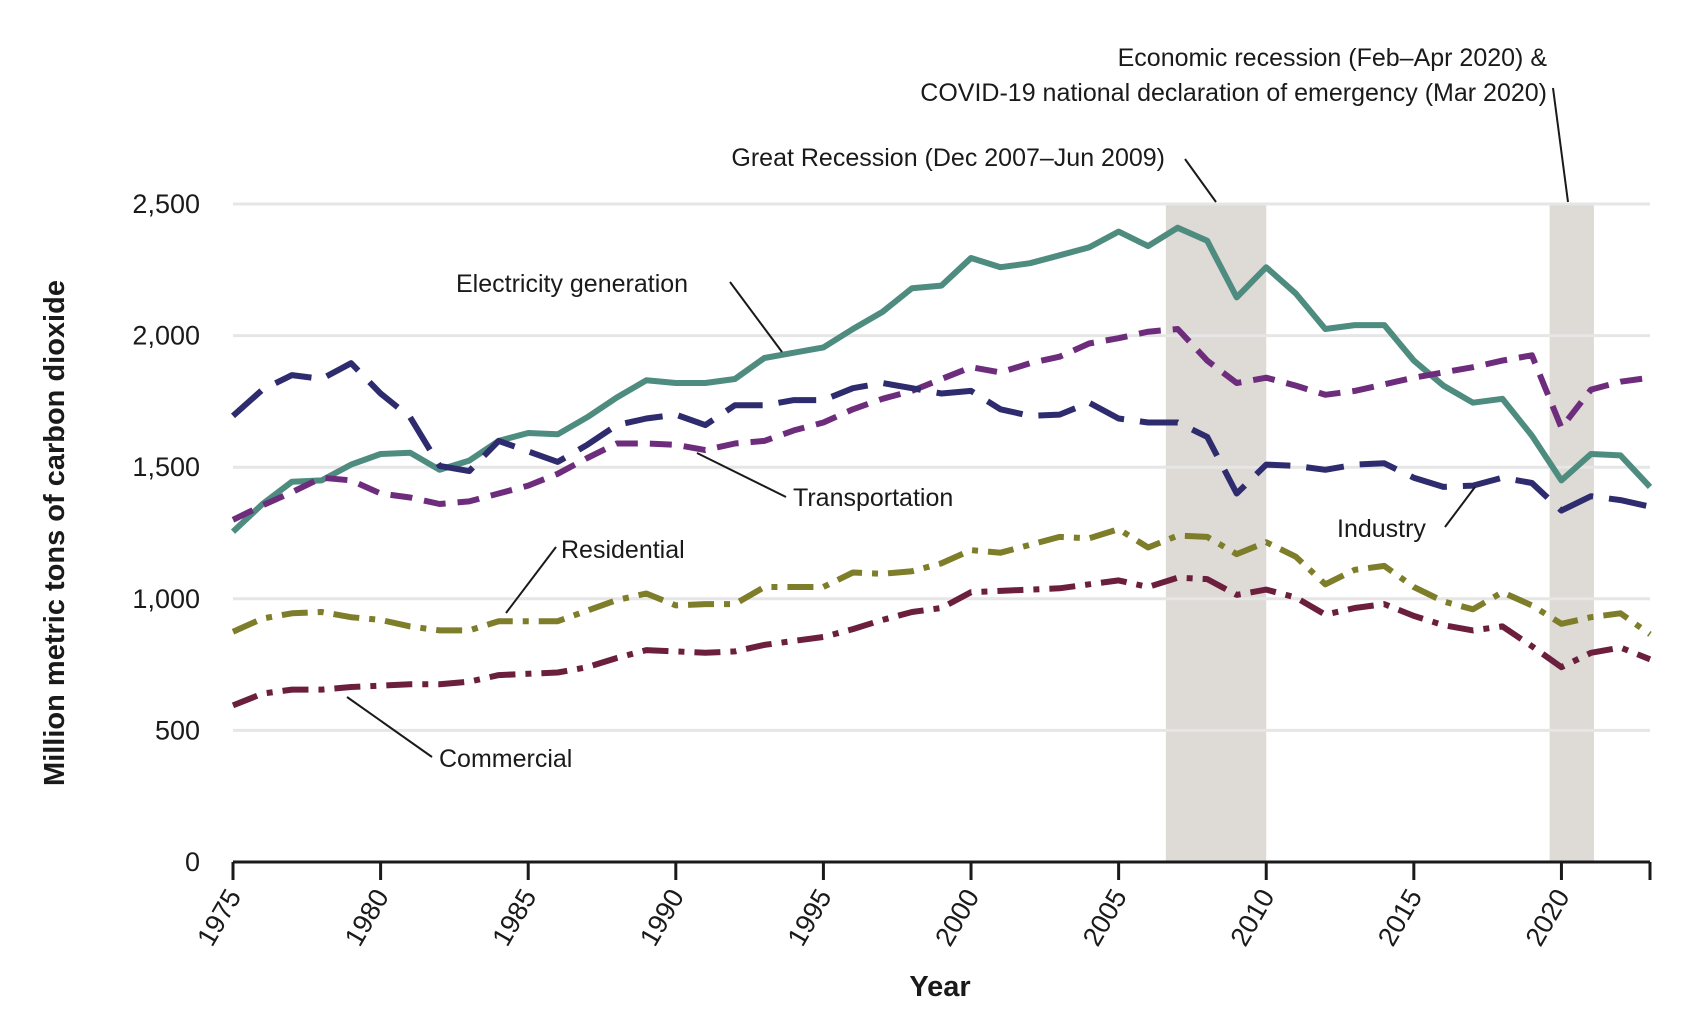  Describe the element at coordinates (166, 204) in the screenshot. I see `y-tick-label-2500: 2,500` at that location.